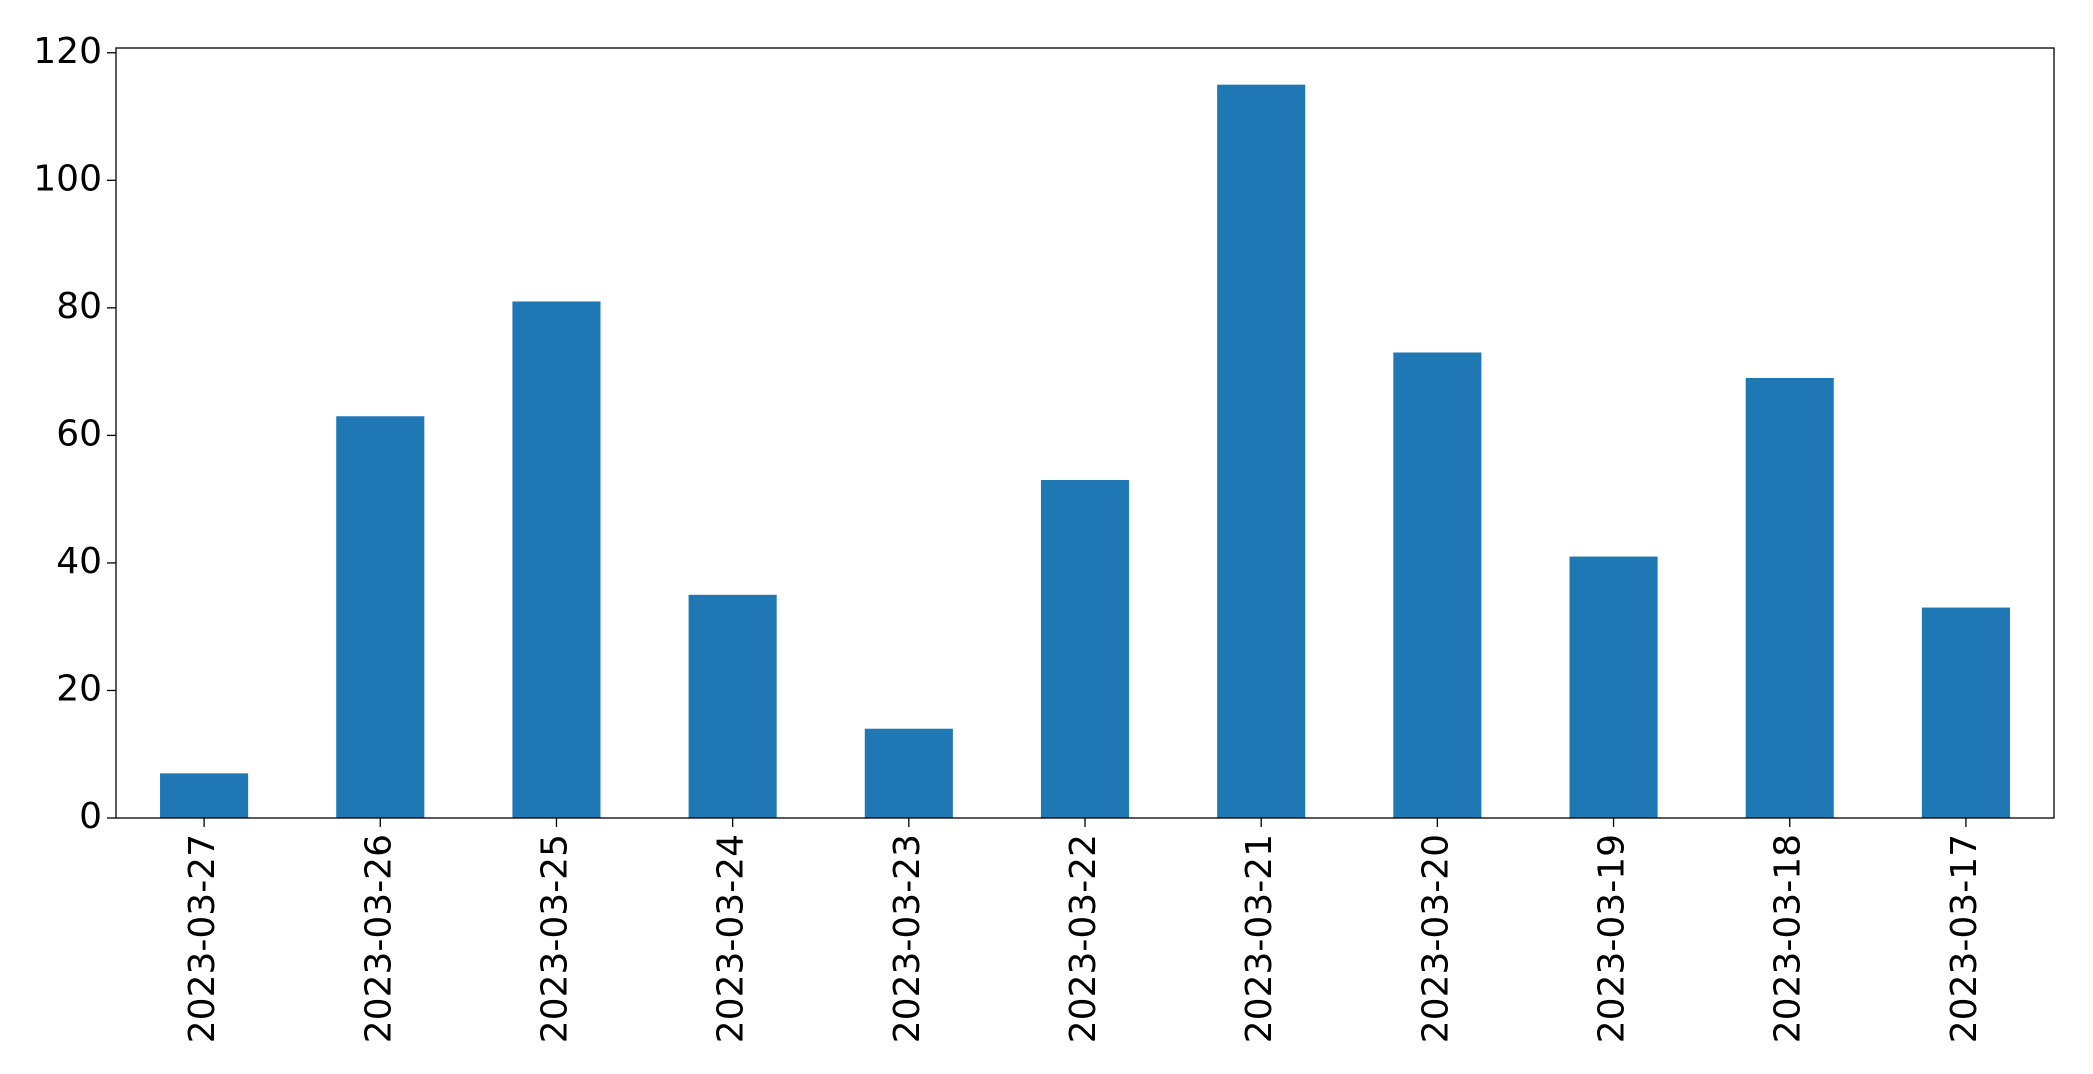 Image resolution: width=2093 pixels, height=1074 pixels. Describe the element at coordinates (554, 938) in the screenshot. I see `x-tick-label: 2023-03-25` at that location.